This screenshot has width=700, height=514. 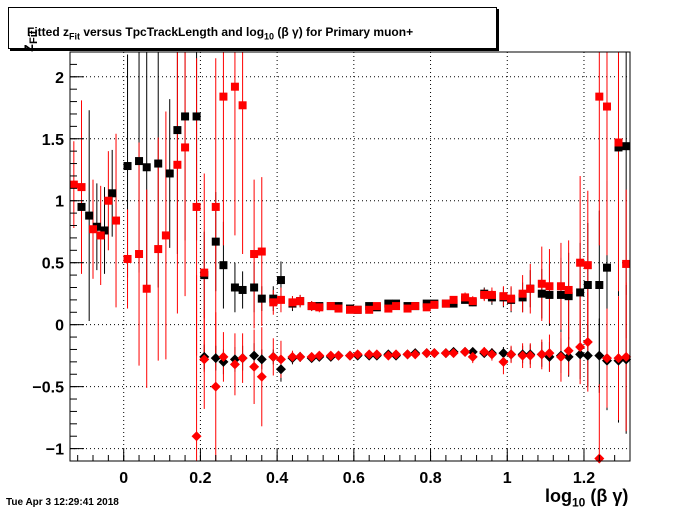 I want to click on y-tick-label: −0.5, so click(x=48, y=388).